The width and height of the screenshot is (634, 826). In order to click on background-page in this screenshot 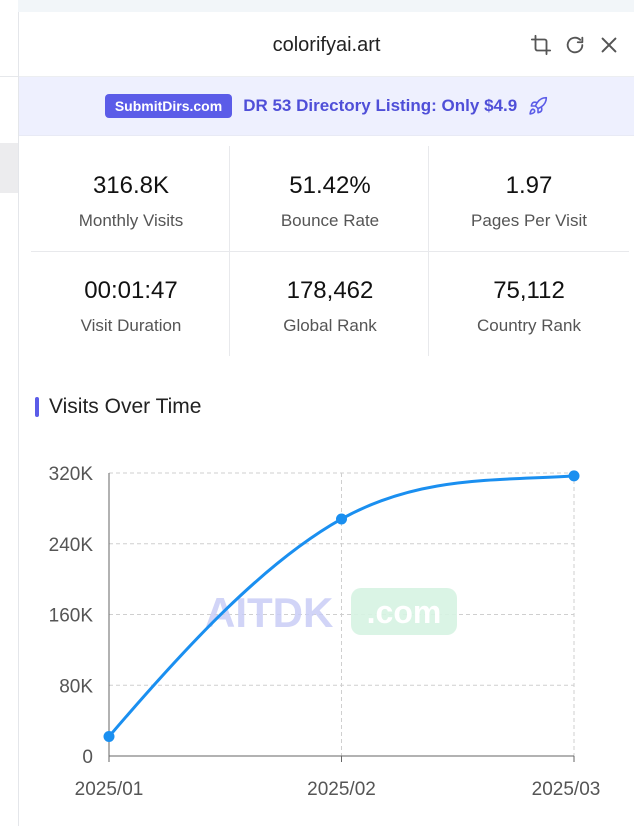, I will do `click(9, 413)`.